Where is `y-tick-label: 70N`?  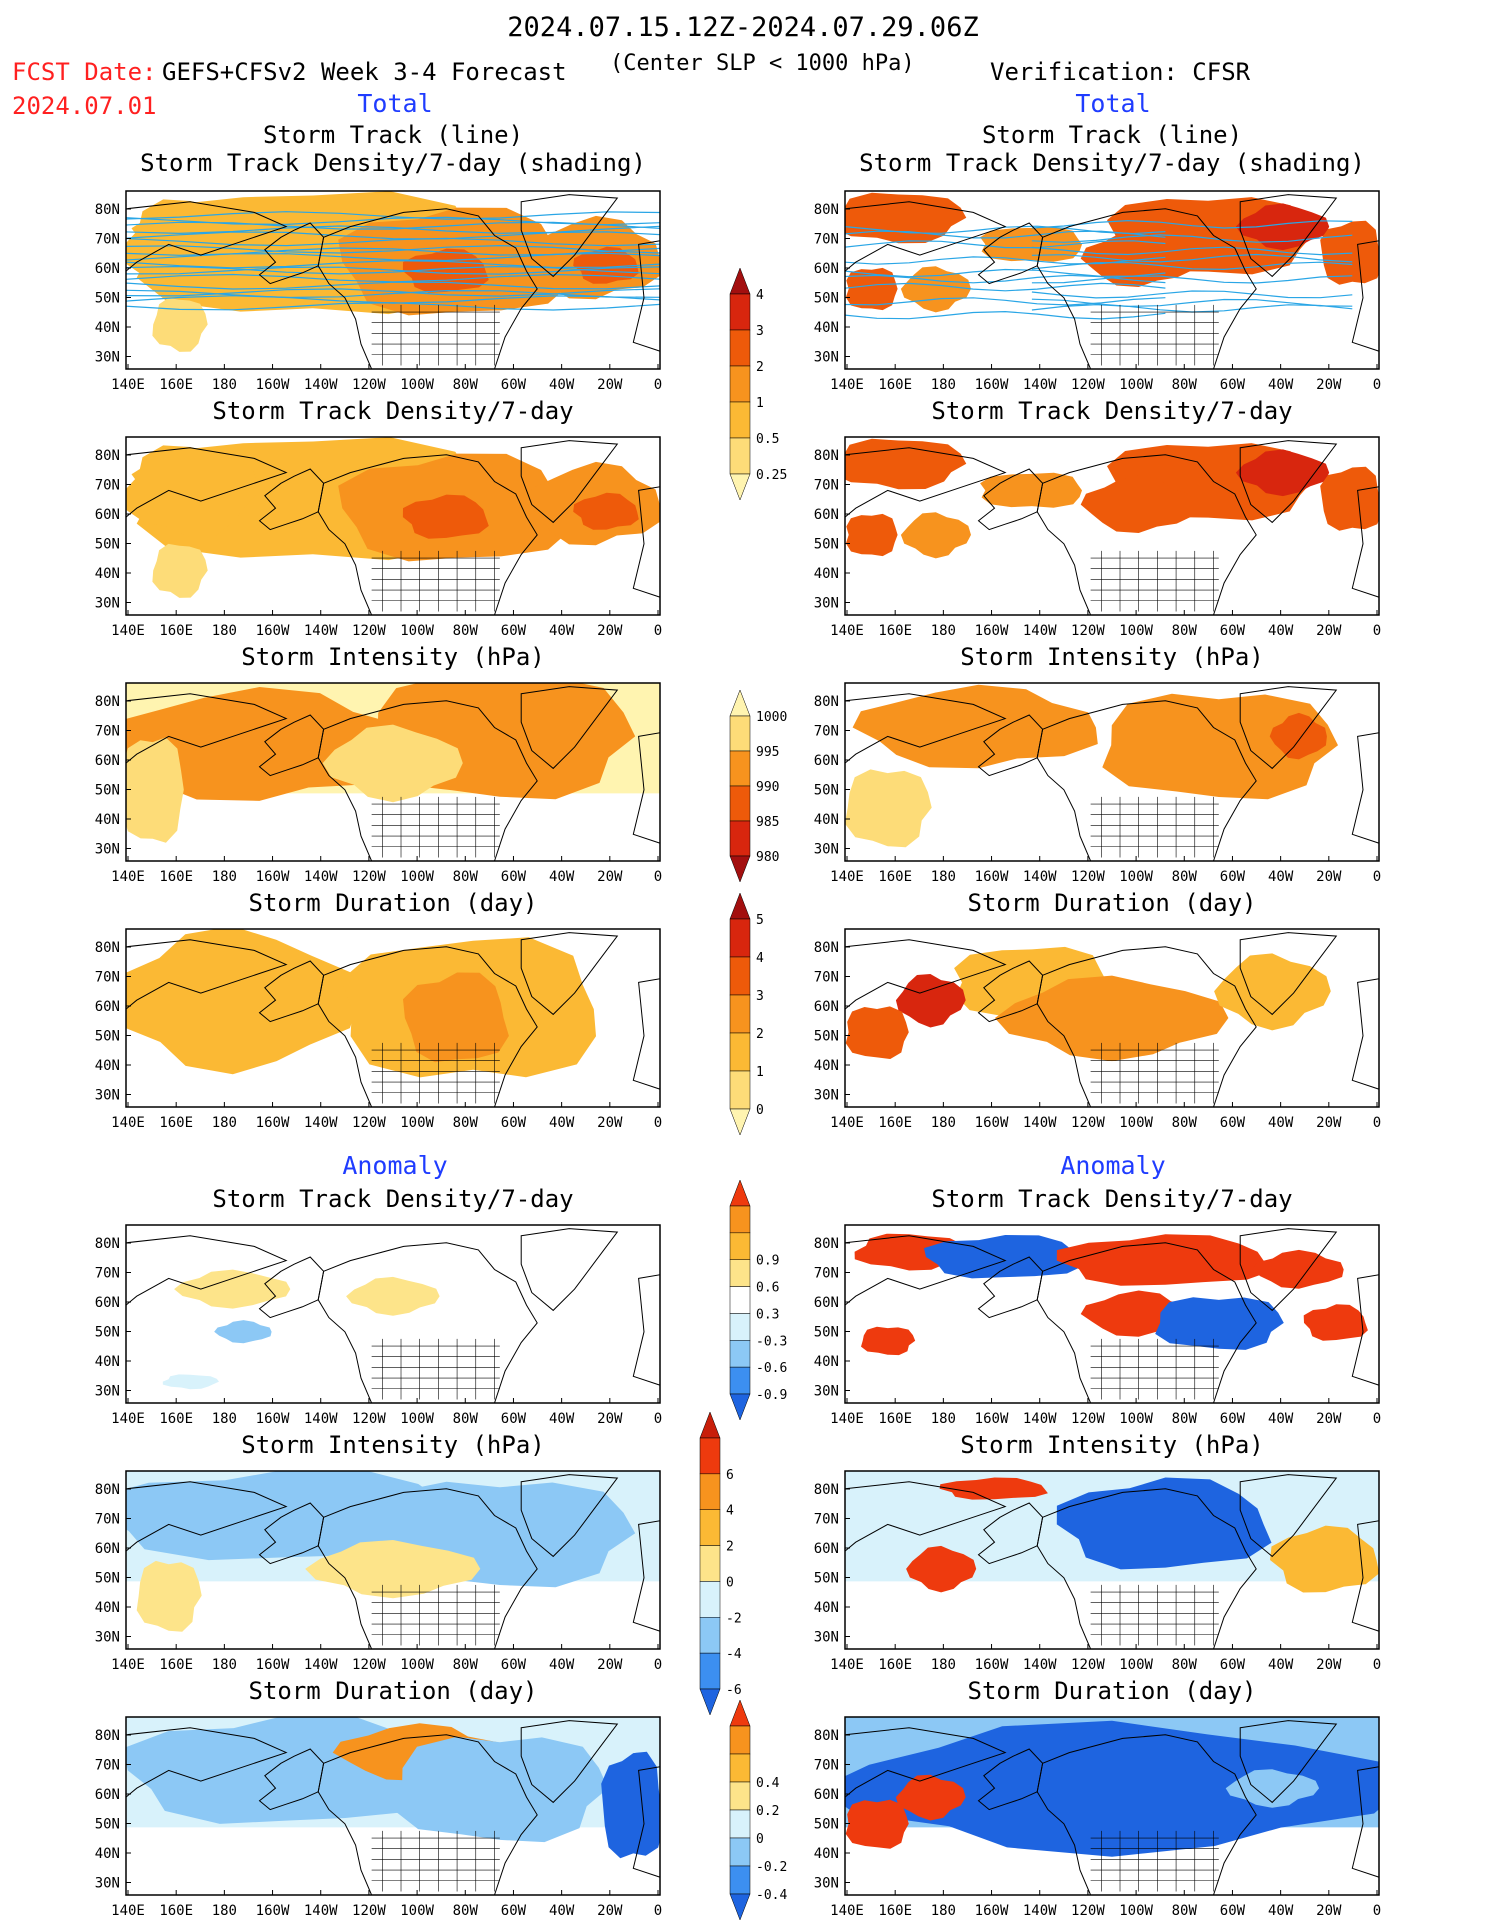
y-tick-label: 70N is located at coordinates (826, 978).